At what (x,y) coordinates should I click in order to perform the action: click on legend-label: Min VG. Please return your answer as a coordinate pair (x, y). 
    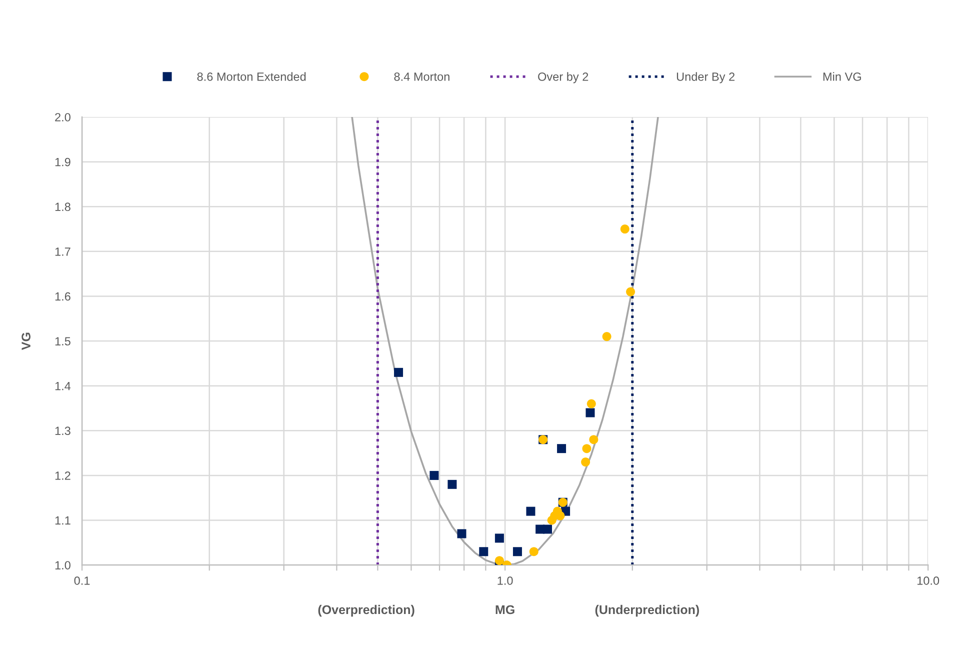
    Looking at the image, I should click on (842, 76).